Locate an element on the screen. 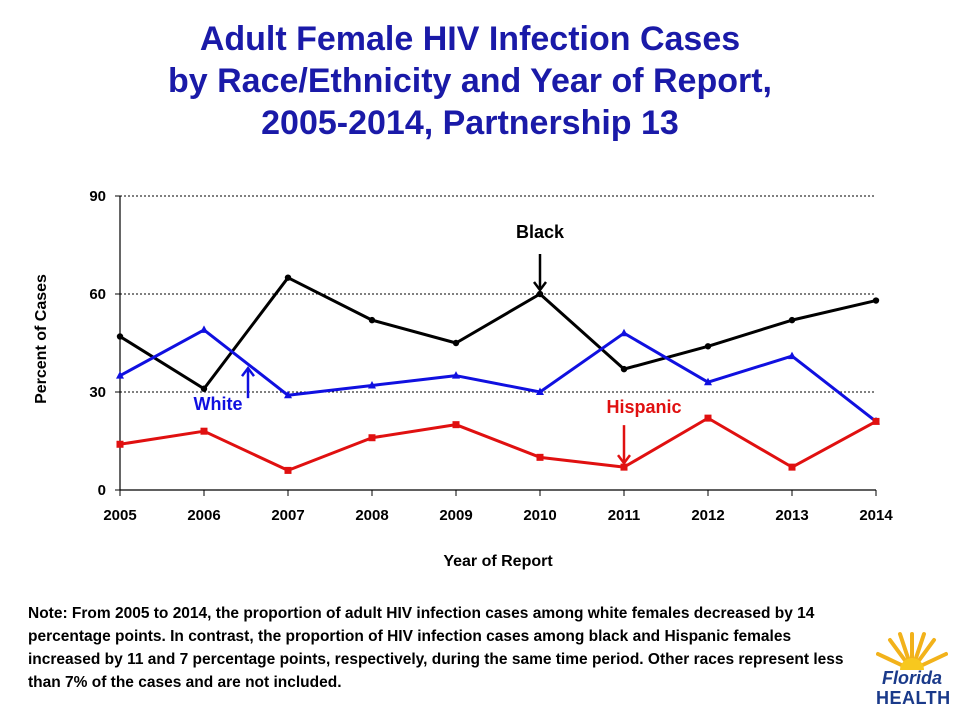 This screenshot has width=960, height=720. x-tick-label: 2014 is located at coordinates (876, 515).